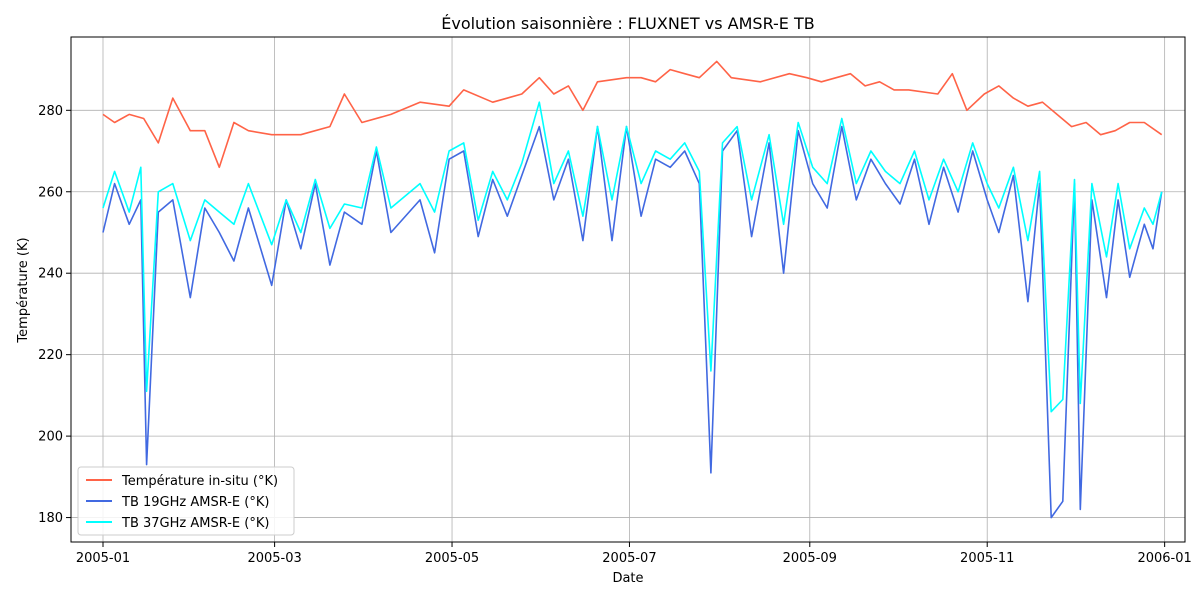 The width and height of the screenshot is (1200, 600). What do you see at coordinates (103, 558) in the screenshot?
I see `x-tick-label: 2005-01` at bounding box center [103, 558].